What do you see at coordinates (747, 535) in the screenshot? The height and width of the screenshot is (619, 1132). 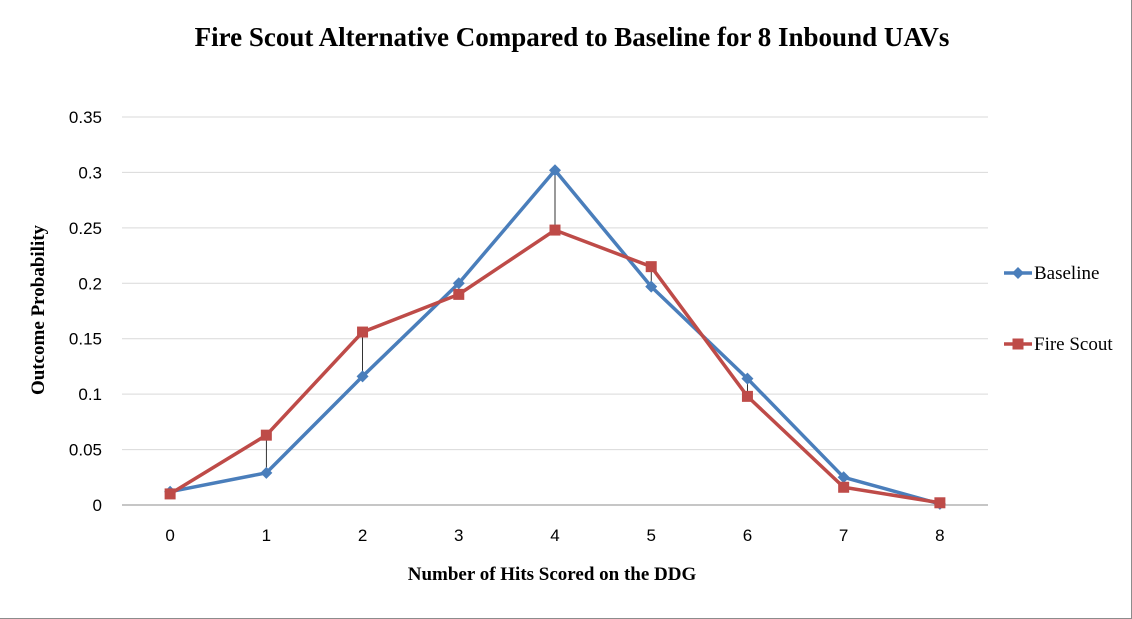 I see `x-tick-label: 6` at bounding box center [747, 535].